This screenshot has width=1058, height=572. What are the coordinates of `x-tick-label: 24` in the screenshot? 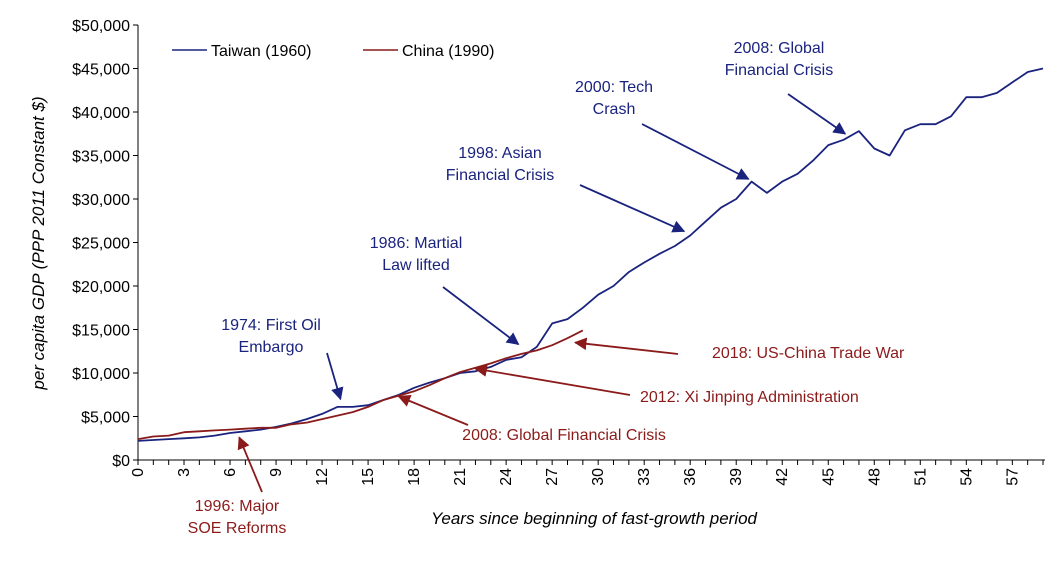 It's located at (506, 477).